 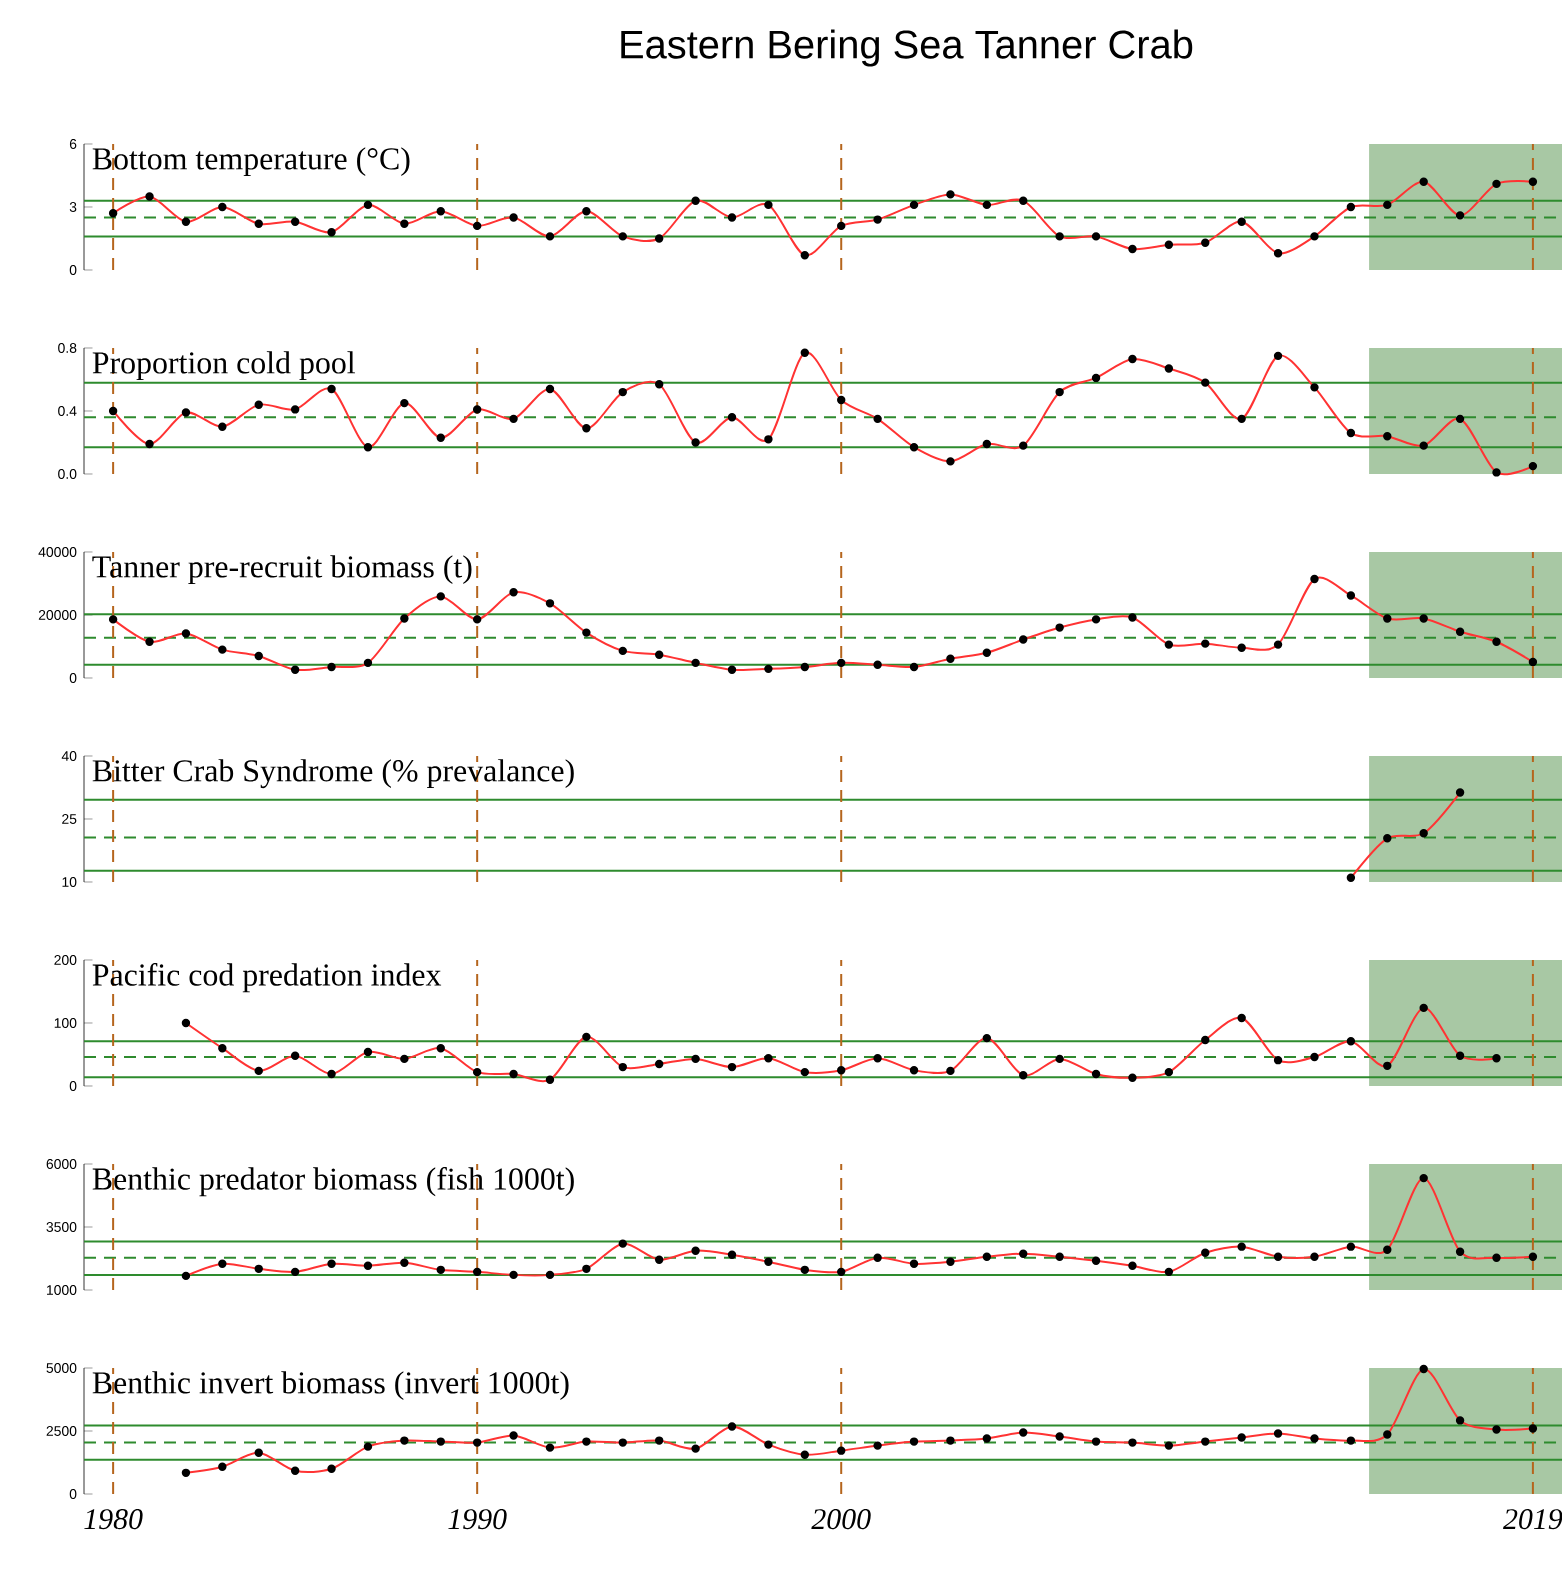 What do you see at coordinates (330, 1386) in the screenshot?
I see `chart-title: Benthic invert biomass (invert 1000t)` at bounding box center [330, 1386].